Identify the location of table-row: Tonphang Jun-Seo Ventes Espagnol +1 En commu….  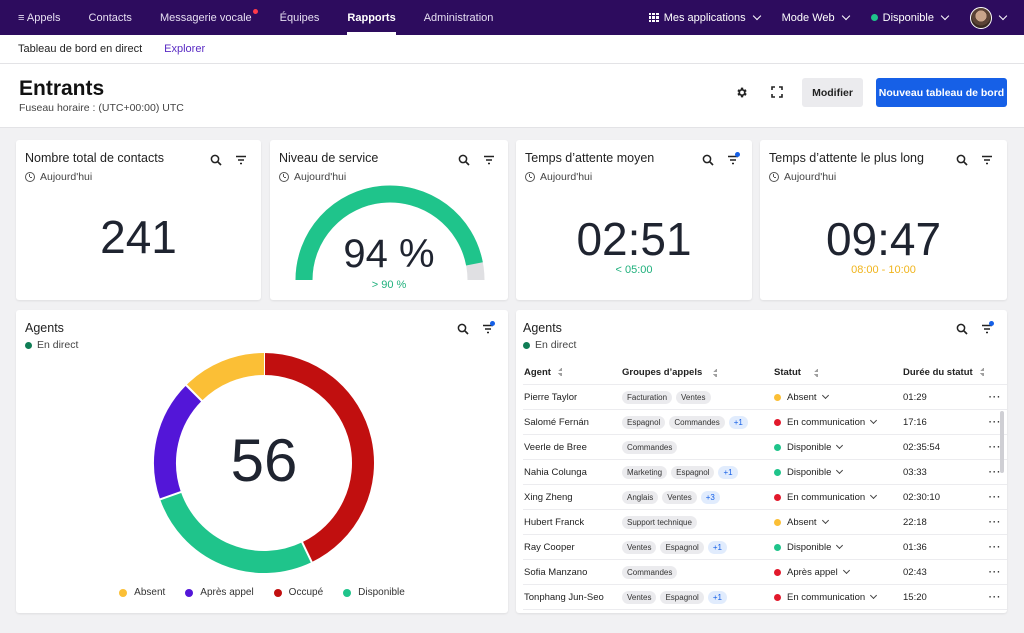
(765, 597).